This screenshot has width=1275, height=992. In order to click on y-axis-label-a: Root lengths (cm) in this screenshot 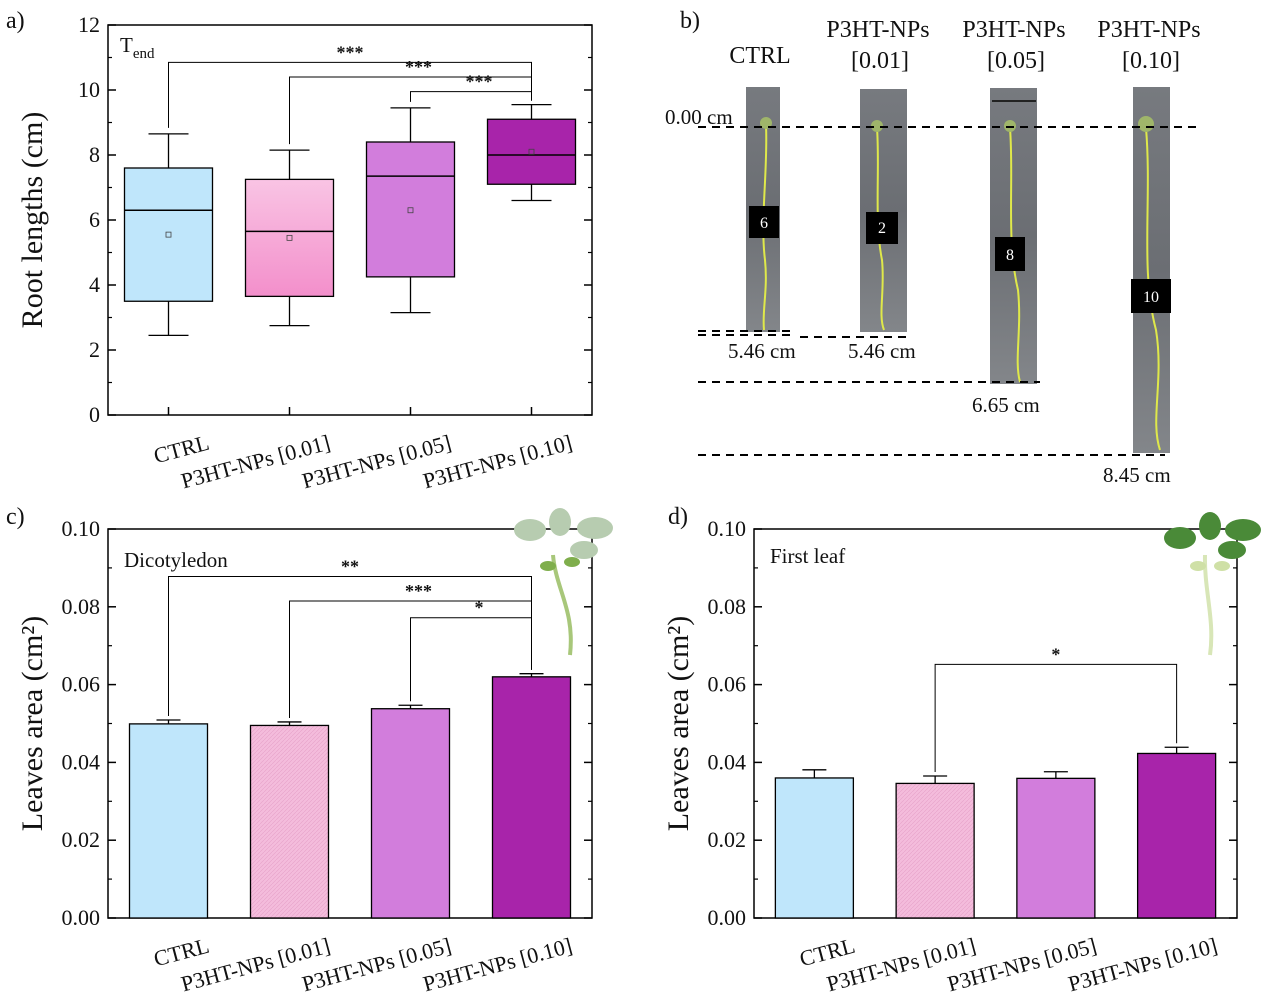, I will do `click(32, 220)`.